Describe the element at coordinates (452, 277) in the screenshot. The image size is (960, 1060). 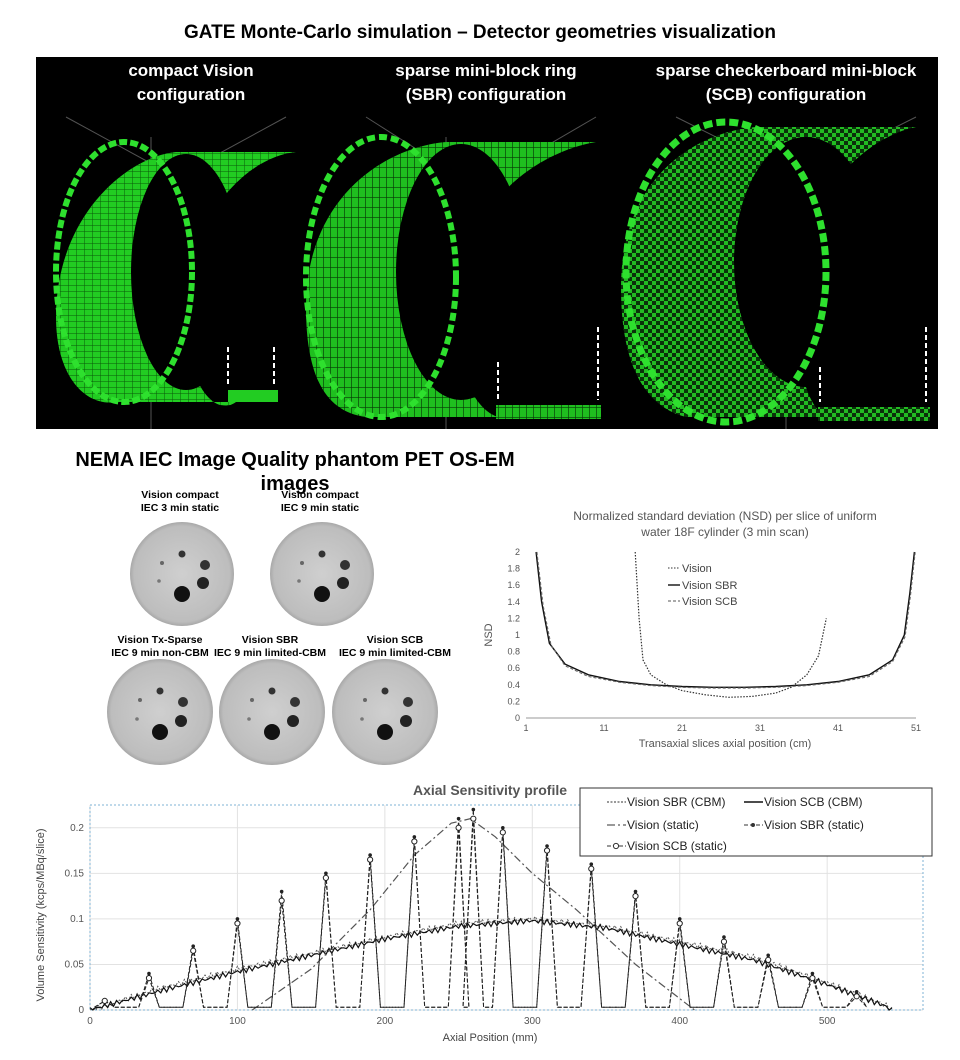
I see `sbr-ring` at that location.